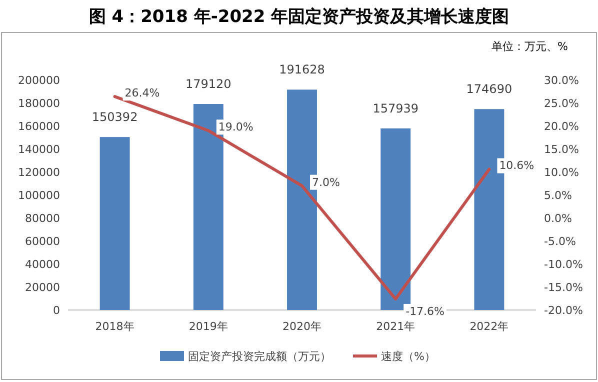  I want to click on data-label: 150392, so click(115, 117).